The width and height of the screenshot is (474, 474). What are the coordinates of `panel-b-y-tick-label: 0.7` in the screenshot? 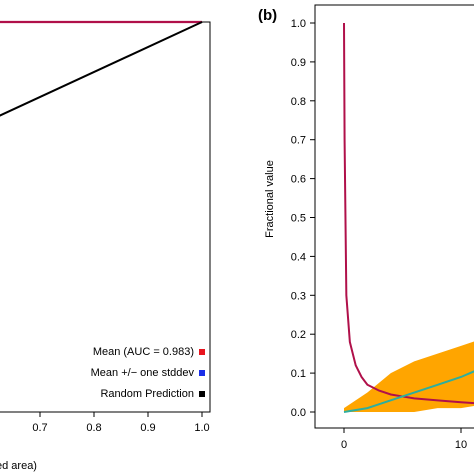 It's located at (298, 141).